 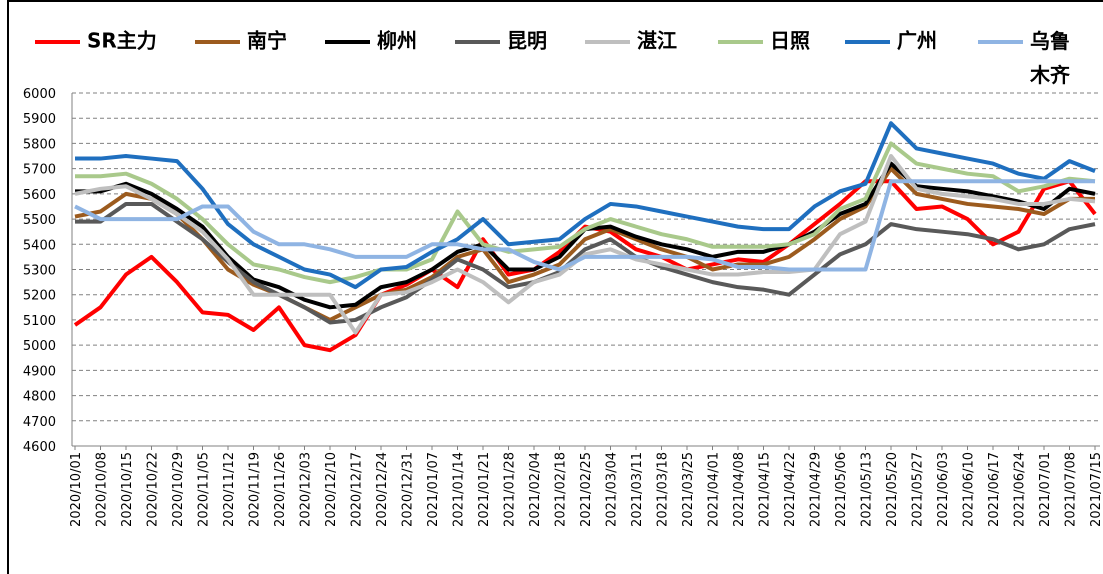 I want to click on x-tick-label: 2020/11/12, so click(x=229, y=489).